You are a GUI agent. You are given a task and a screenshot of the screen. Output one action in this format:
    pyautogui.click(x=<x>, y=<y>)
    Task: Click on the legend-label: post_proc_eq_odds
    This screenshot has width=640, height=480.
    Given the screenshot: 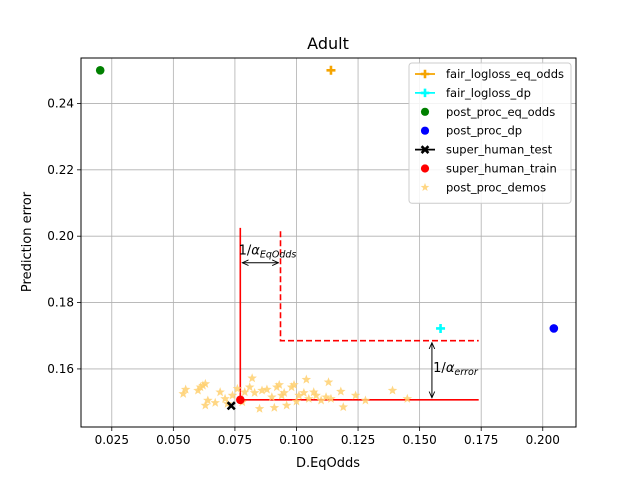 What is the action you would take?
    pyautogui.click(x=500, y=112)
    